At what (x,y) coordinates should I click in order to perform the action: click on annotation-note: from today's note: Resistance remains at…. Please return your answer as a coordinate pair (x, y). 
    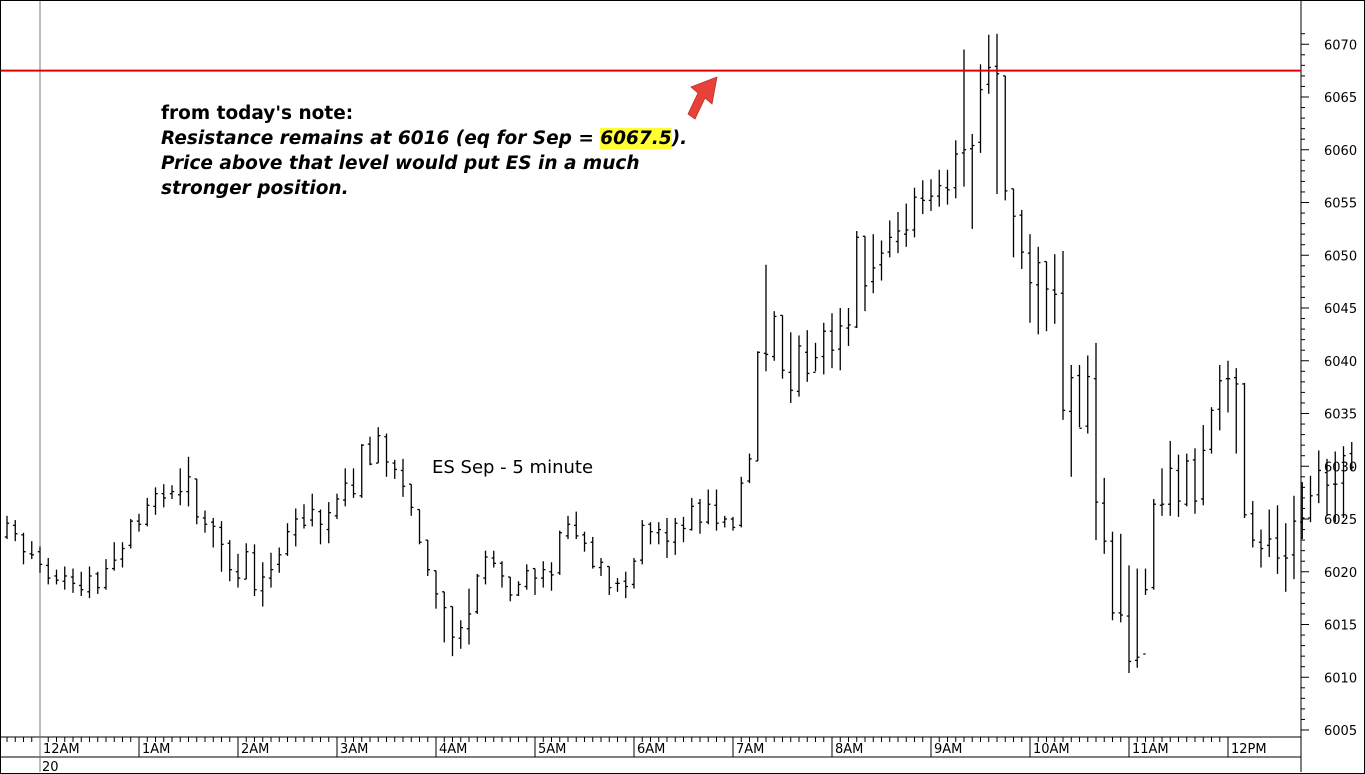
    Looking at the image, I should click on (424, 151).